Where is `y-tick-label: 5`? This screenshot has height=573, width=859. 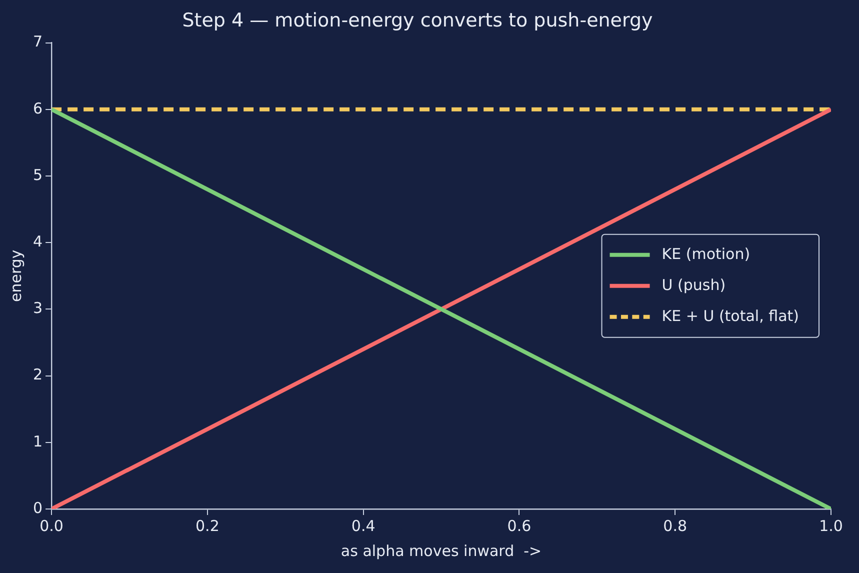
y-tick-label: 5 is located at coordinates (37, 175).